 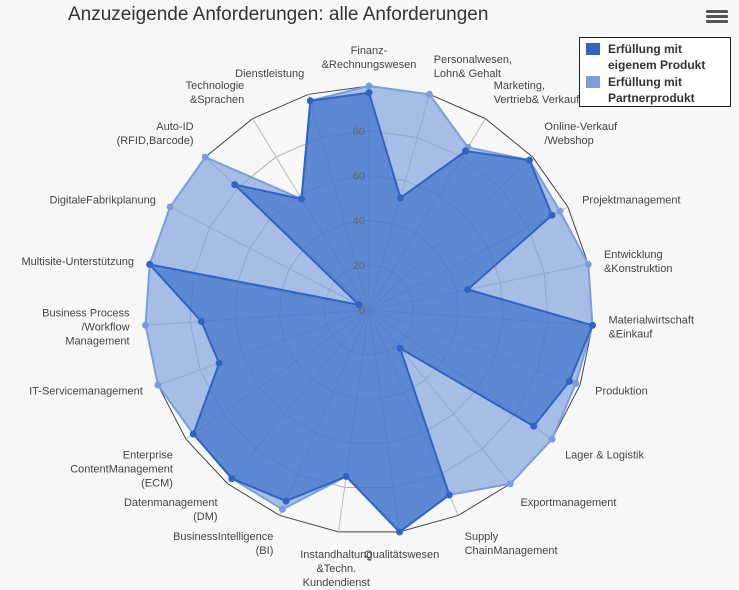 I want to click on category-label-4: Projektmanagement, so click(x=631, y=201).